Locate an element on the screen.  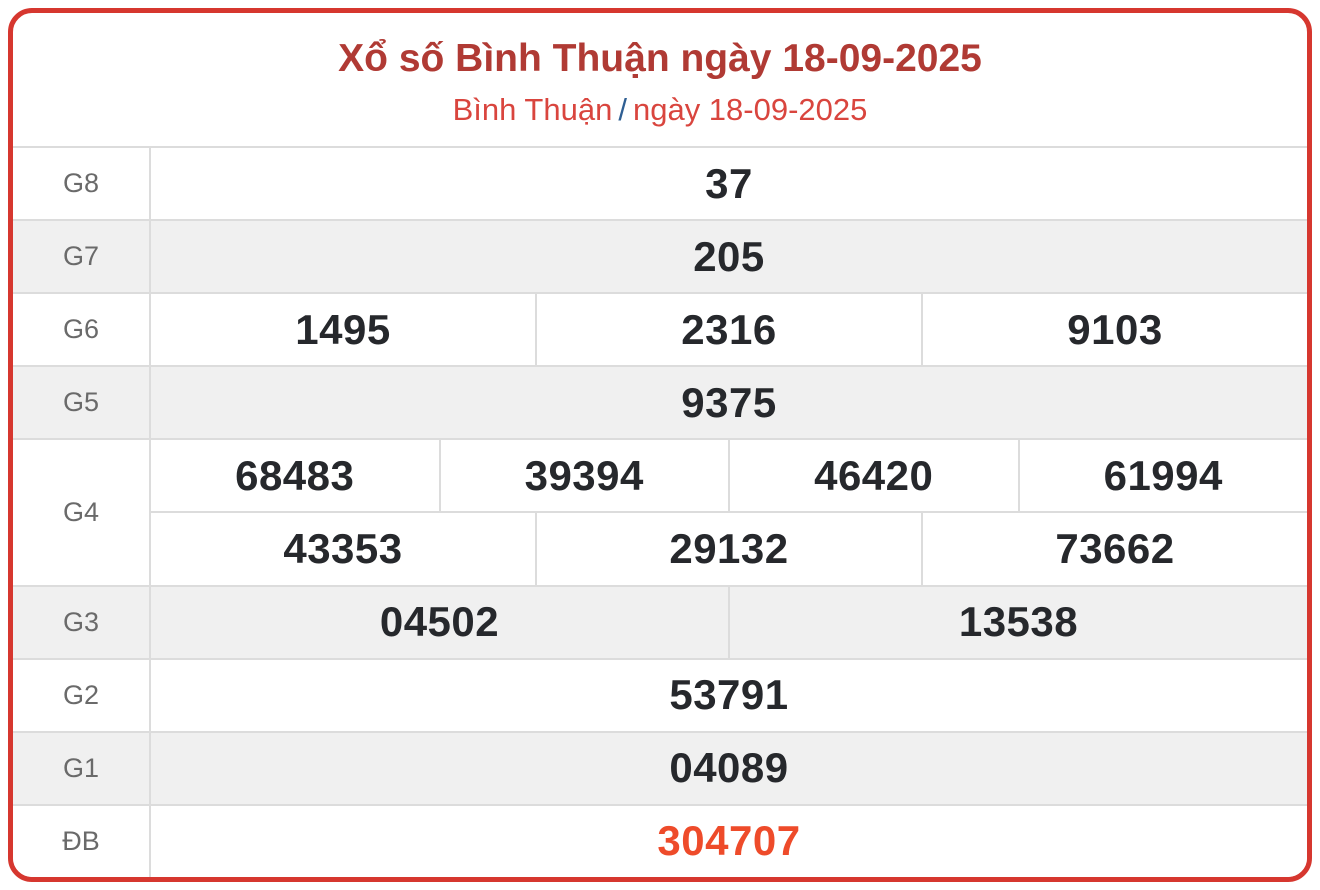
prize-values-g8: 37 is located at coordinates (729, 183).